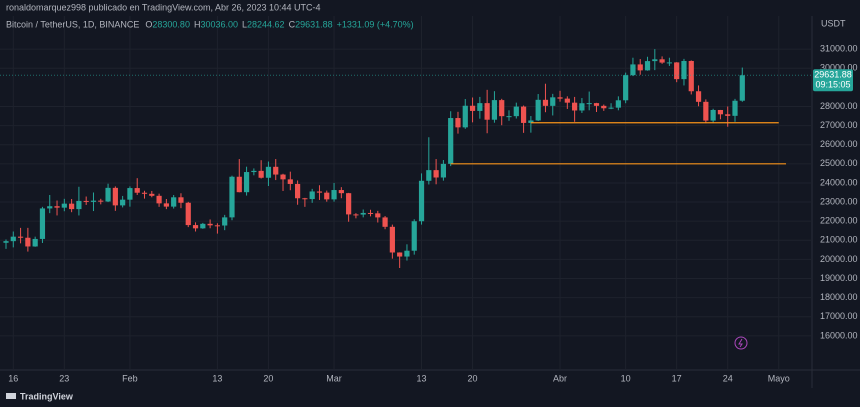  What do you see at coordinates (72, 24) in the screenshot?
I see `symbol-label: Bitcoin / TetherUS, 1D, BINANCE` at bounding box center [72, 24].